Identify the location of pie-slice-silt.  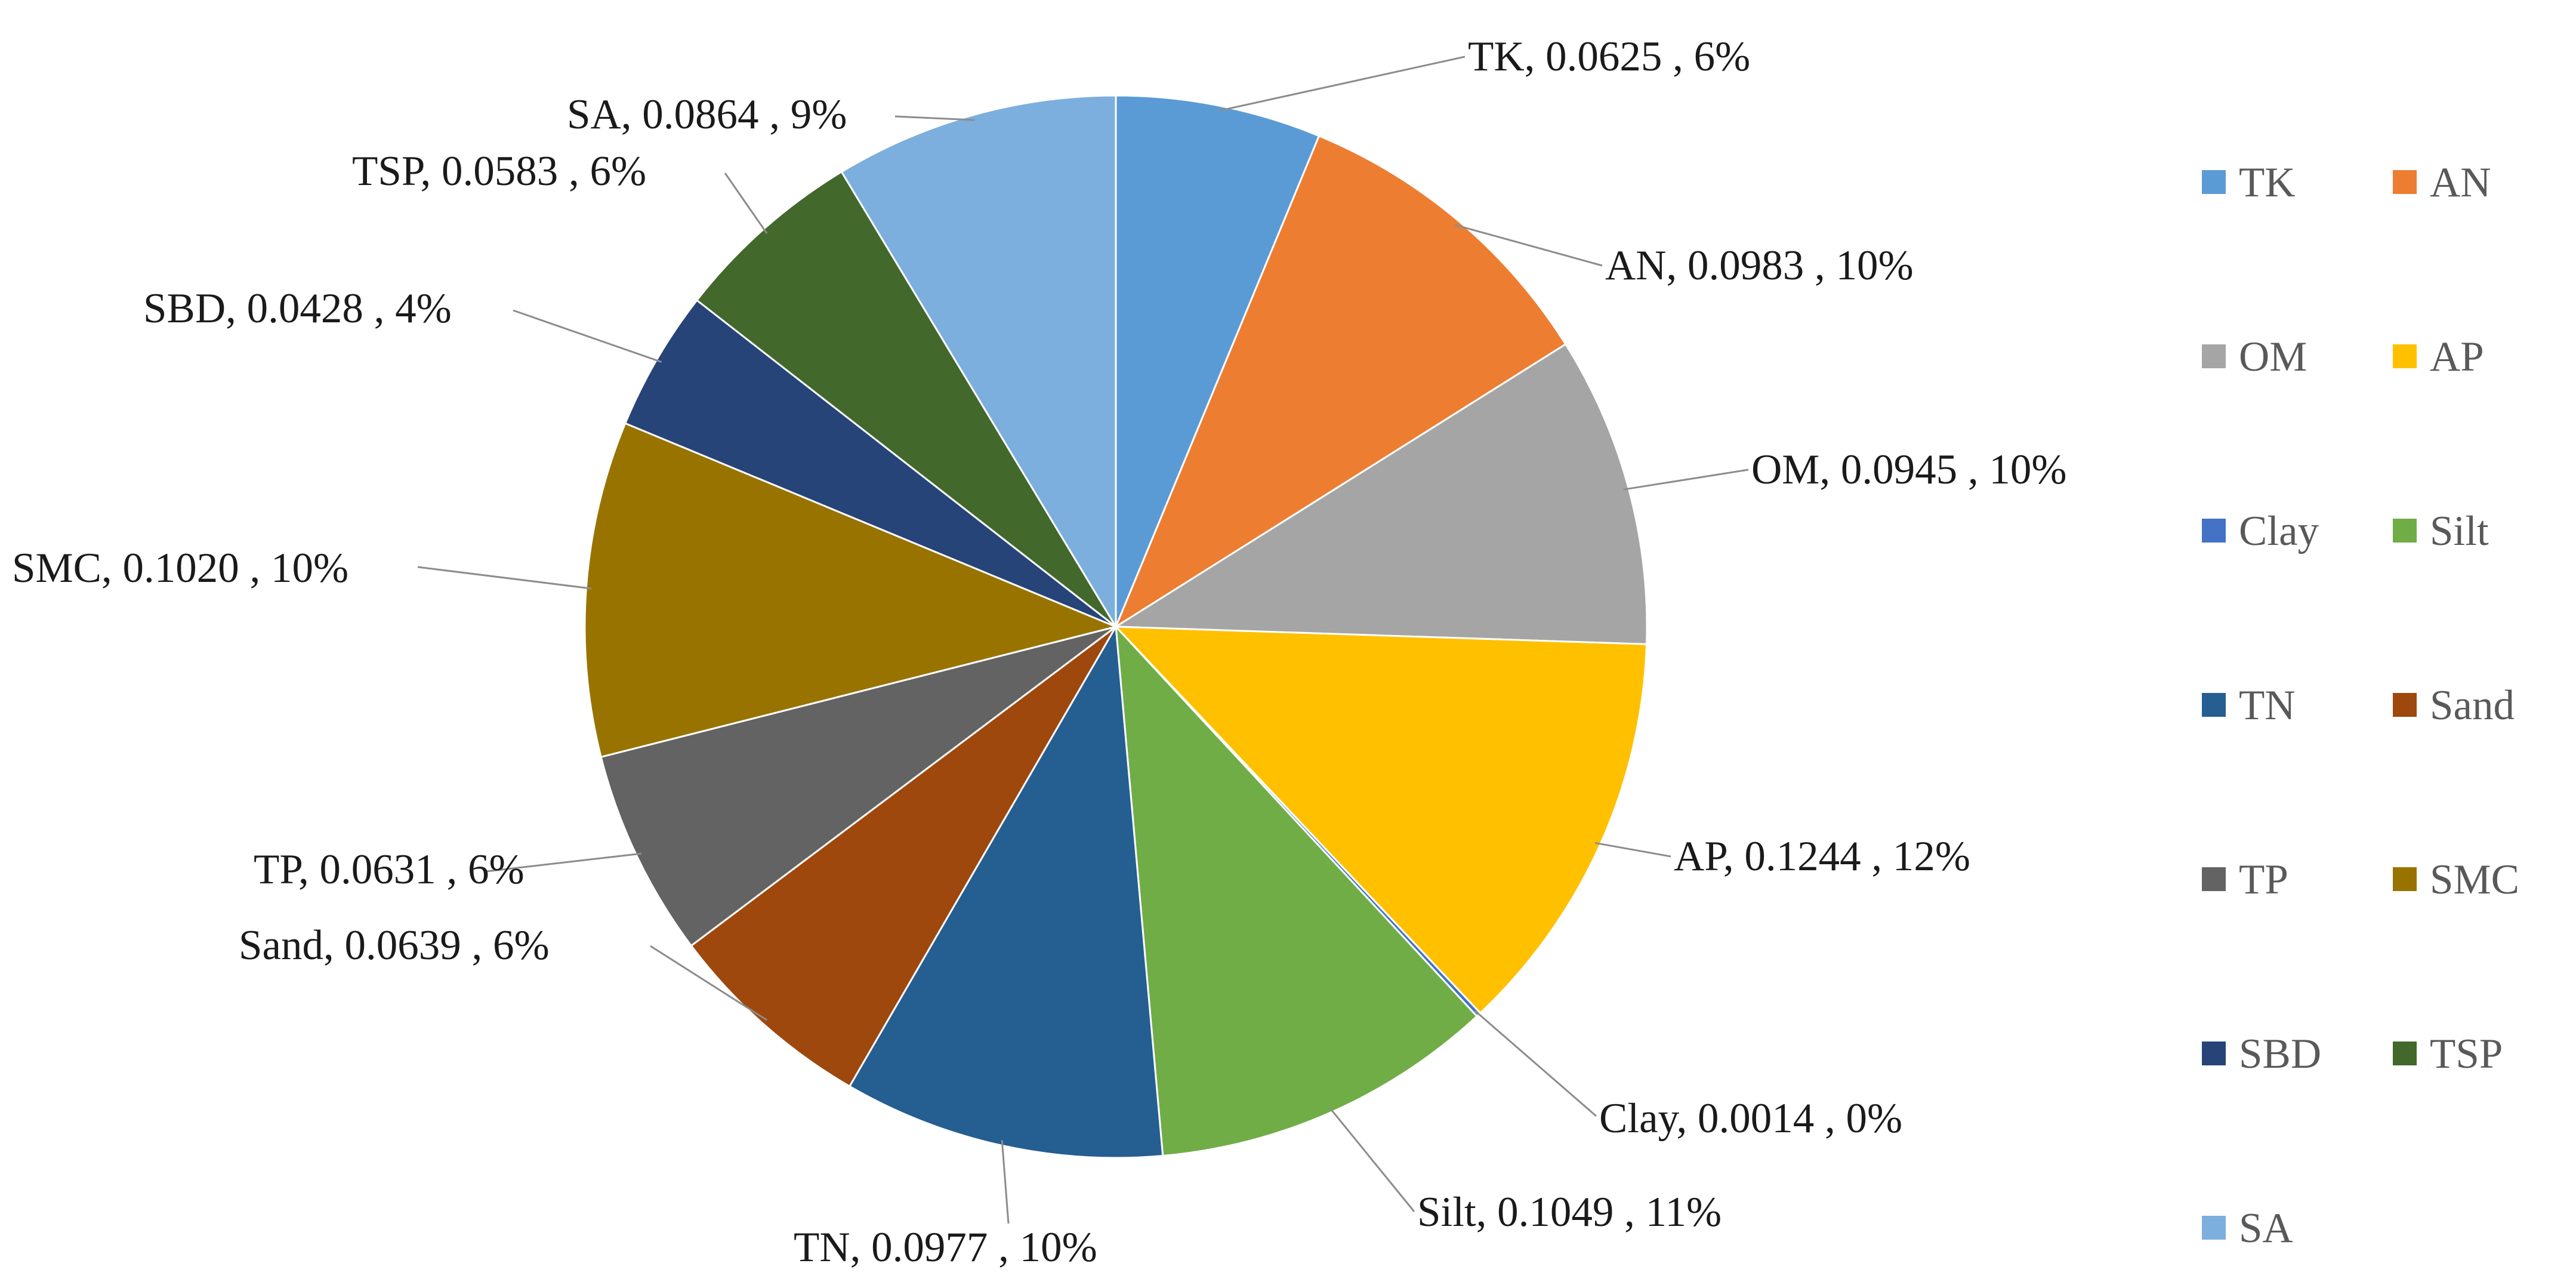
(1297, 890).